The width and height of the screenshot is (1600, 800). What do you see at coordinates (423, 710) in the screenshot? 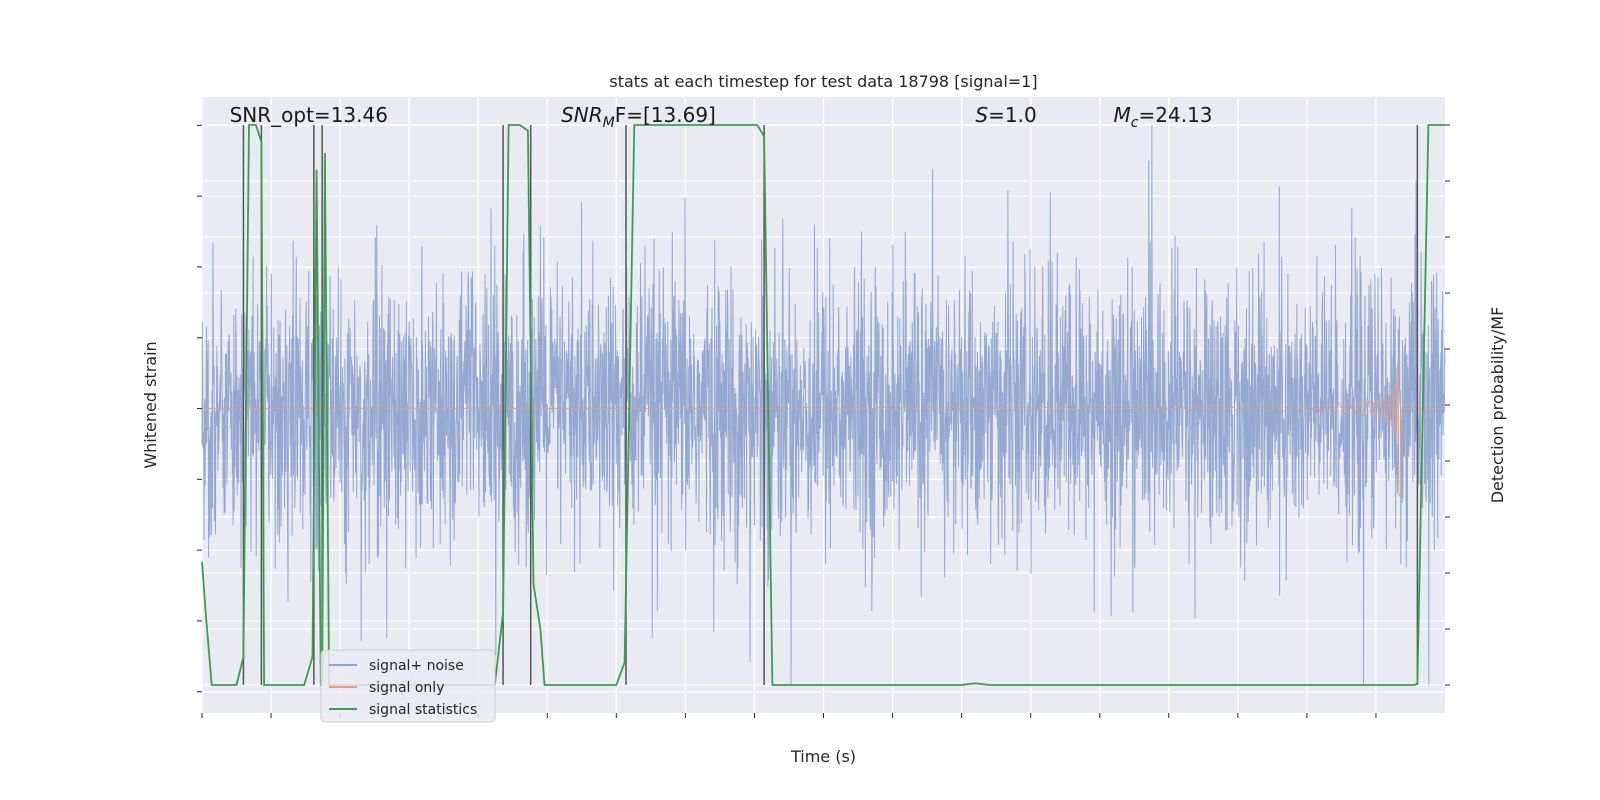
I see `legend-label: signal statistics` at bounding box center [423, 710].